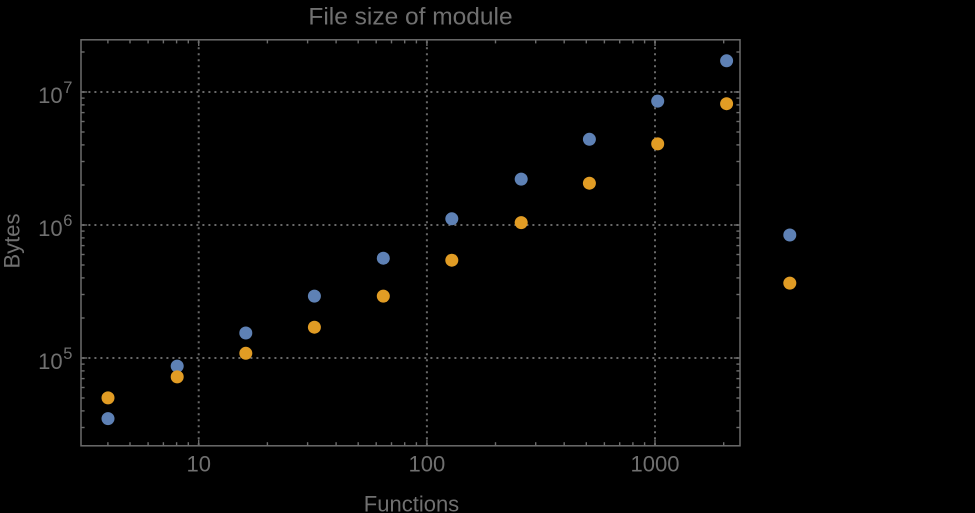 The image size is (975, 513). Describe the element at coordinates (67, 221) in the screenshot. I see `svg-text: 6` at that location.